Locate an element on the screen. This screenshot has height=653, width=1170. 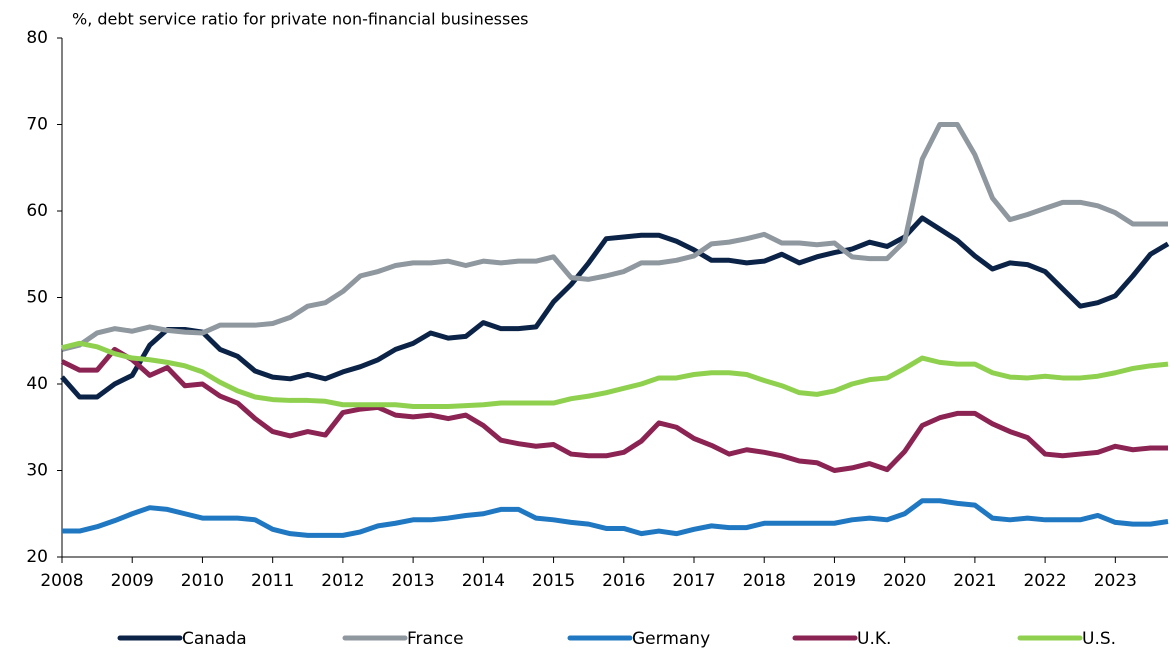
x-tick-label: 2009 is located at coordinates (132, 581).